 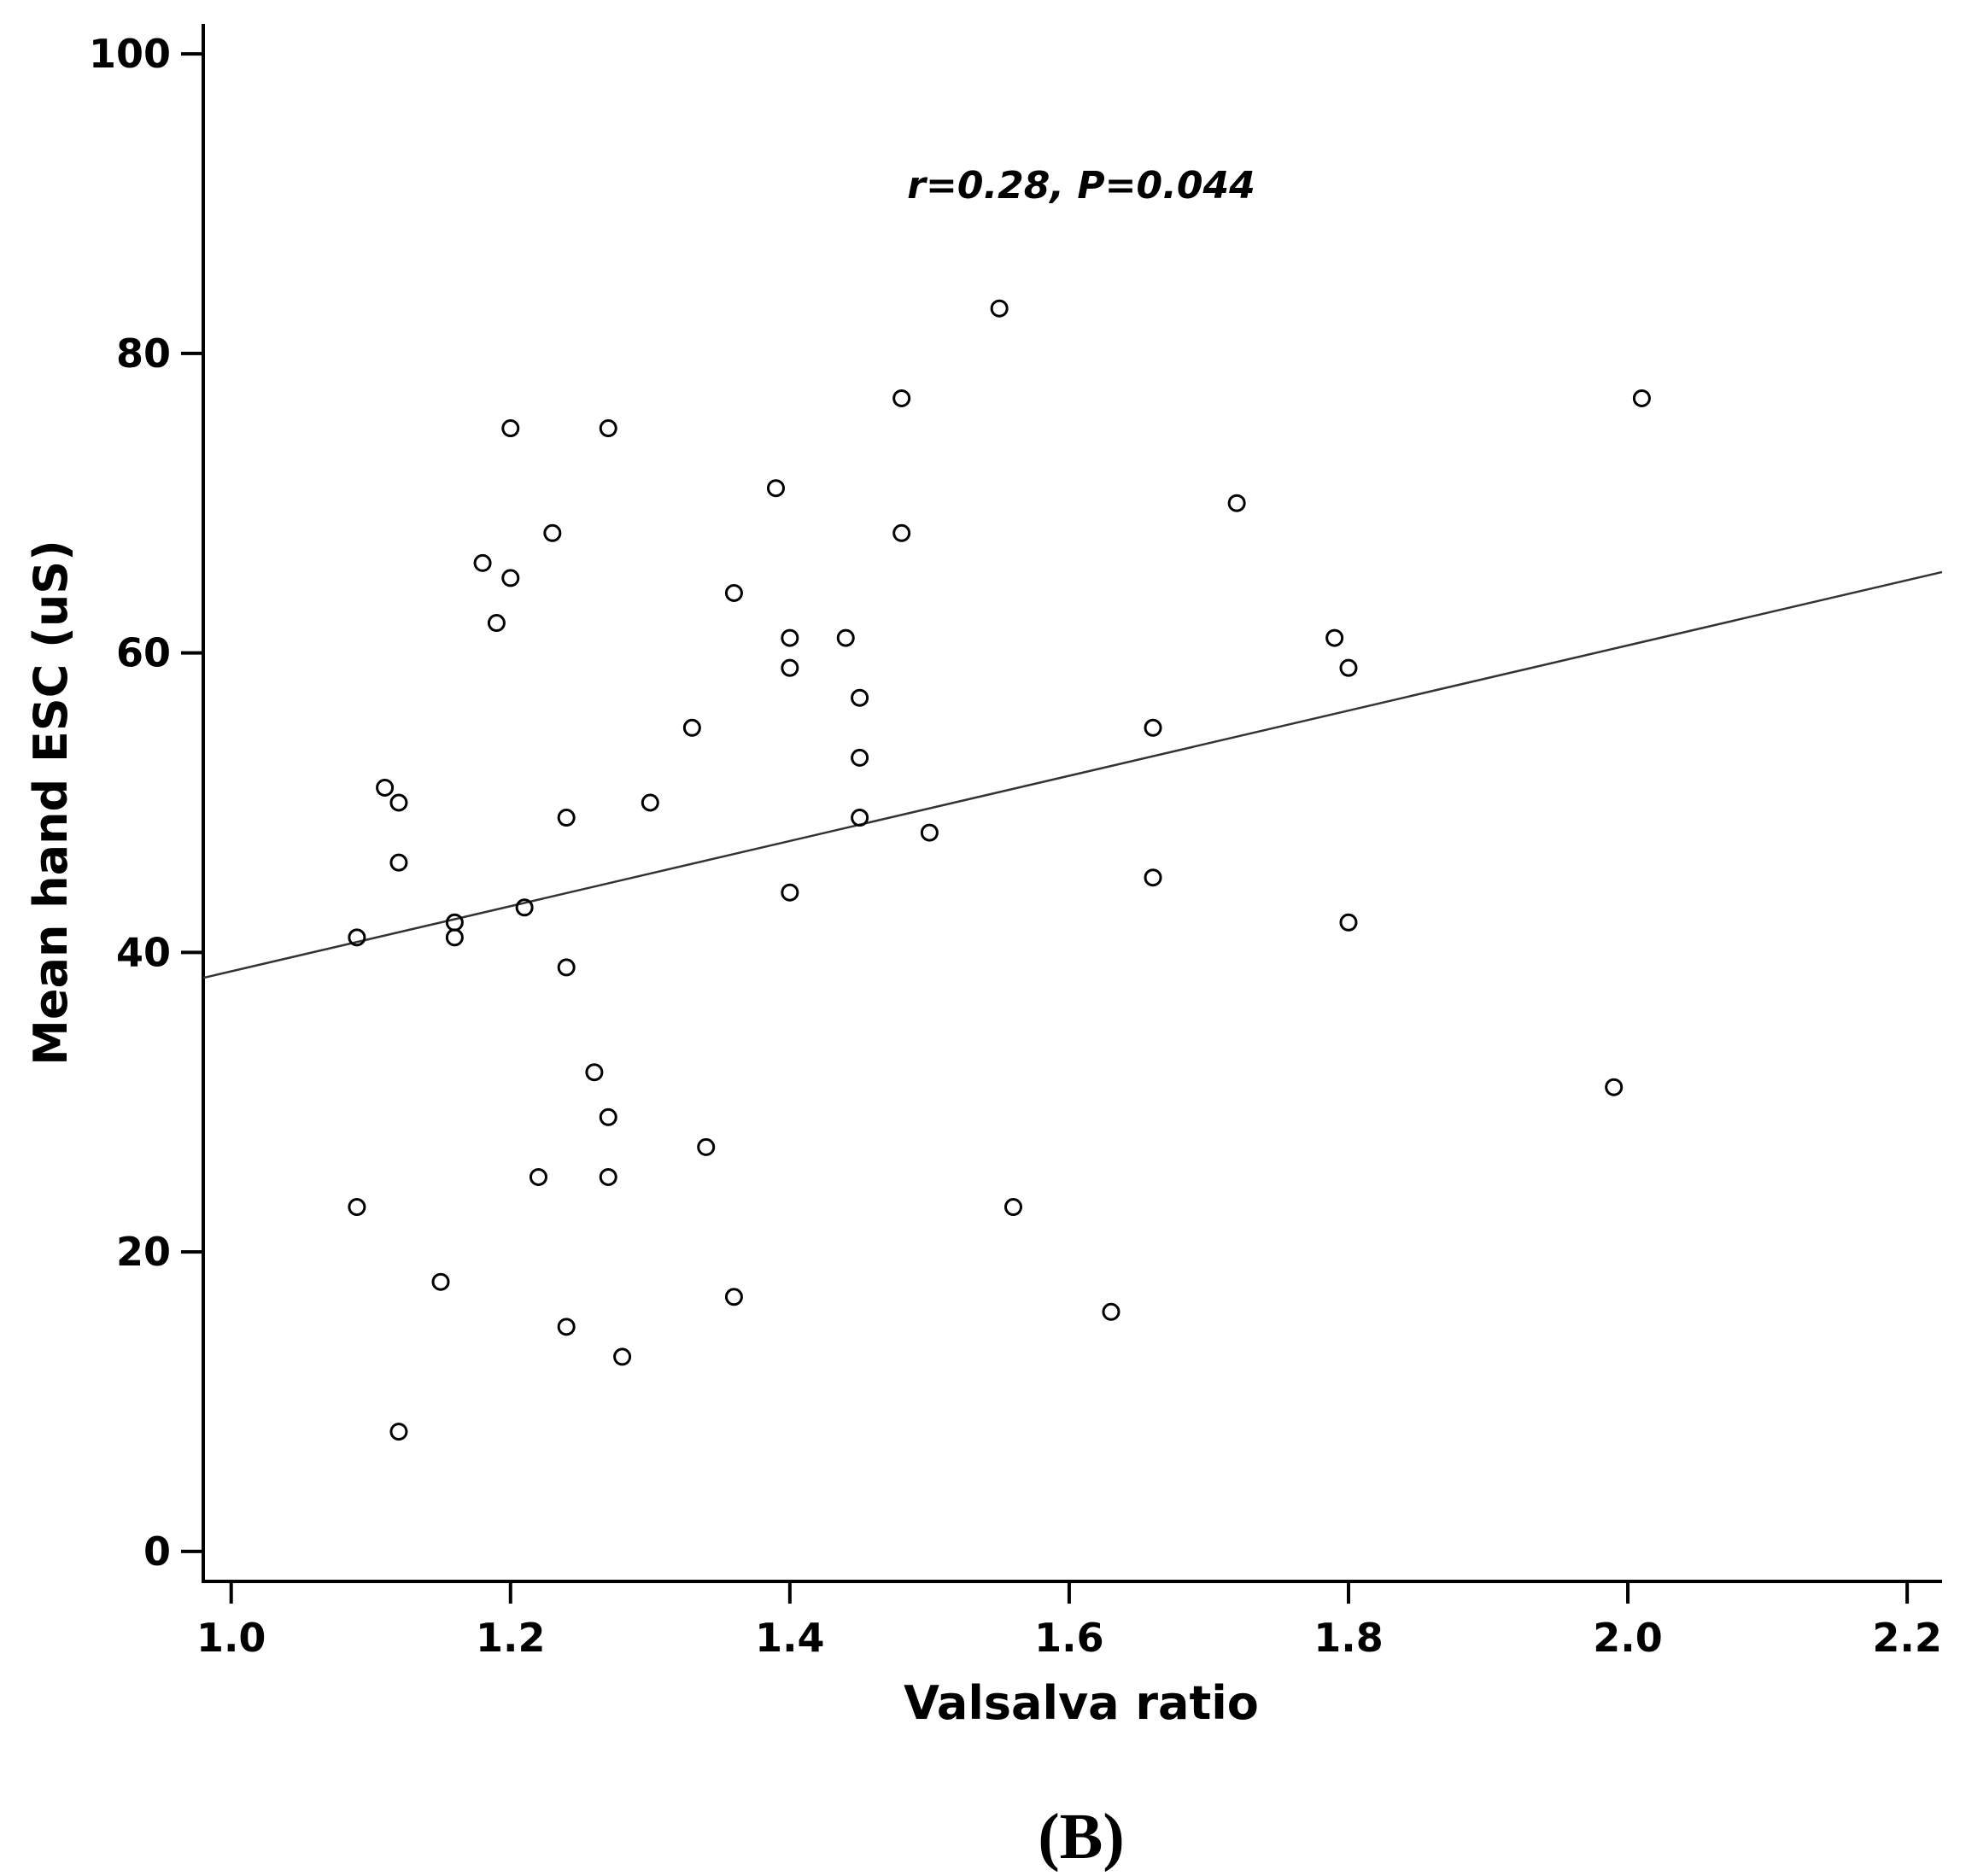 I want to click on x-tick-label: 1.0, so click(x=231, y=1638).